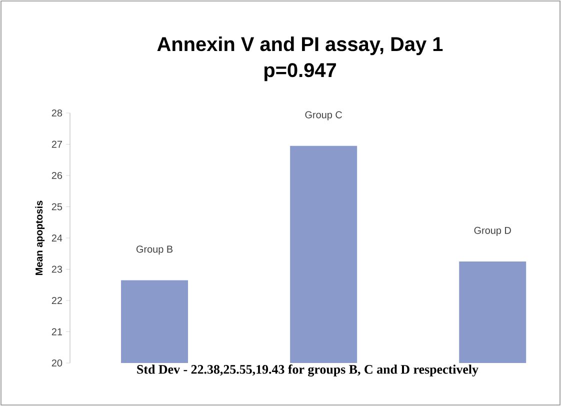 Image resolution: width=561 pixels, height=406 pixels. Describe the element at coordinates (57, 238) in the screenshot. I see `y-tick-label: 24` at that location.